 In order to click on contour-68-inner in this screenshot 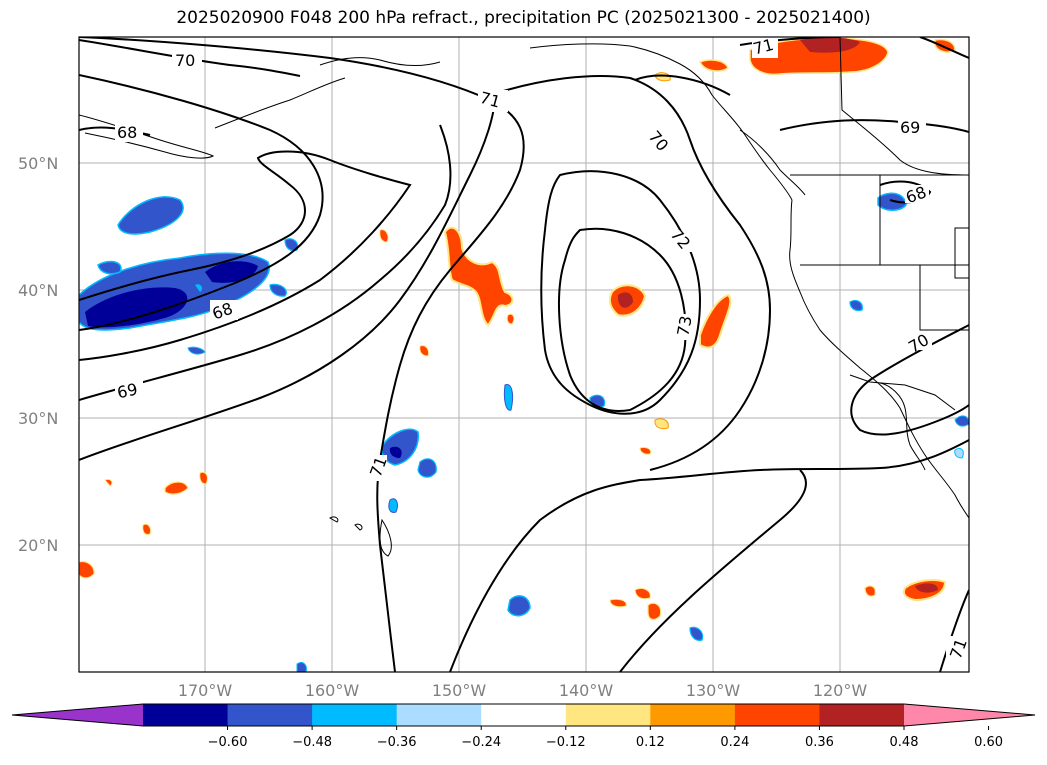, I will do `click(245, 255)`.